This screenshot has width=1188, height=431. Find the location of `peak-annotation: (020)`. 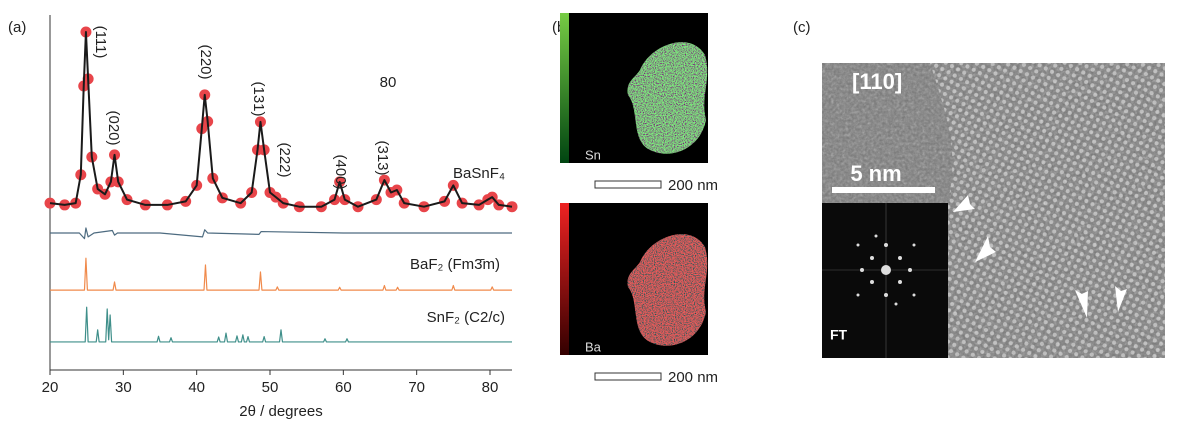

peak-annotation: (020) is located at coordinates (113, 127).